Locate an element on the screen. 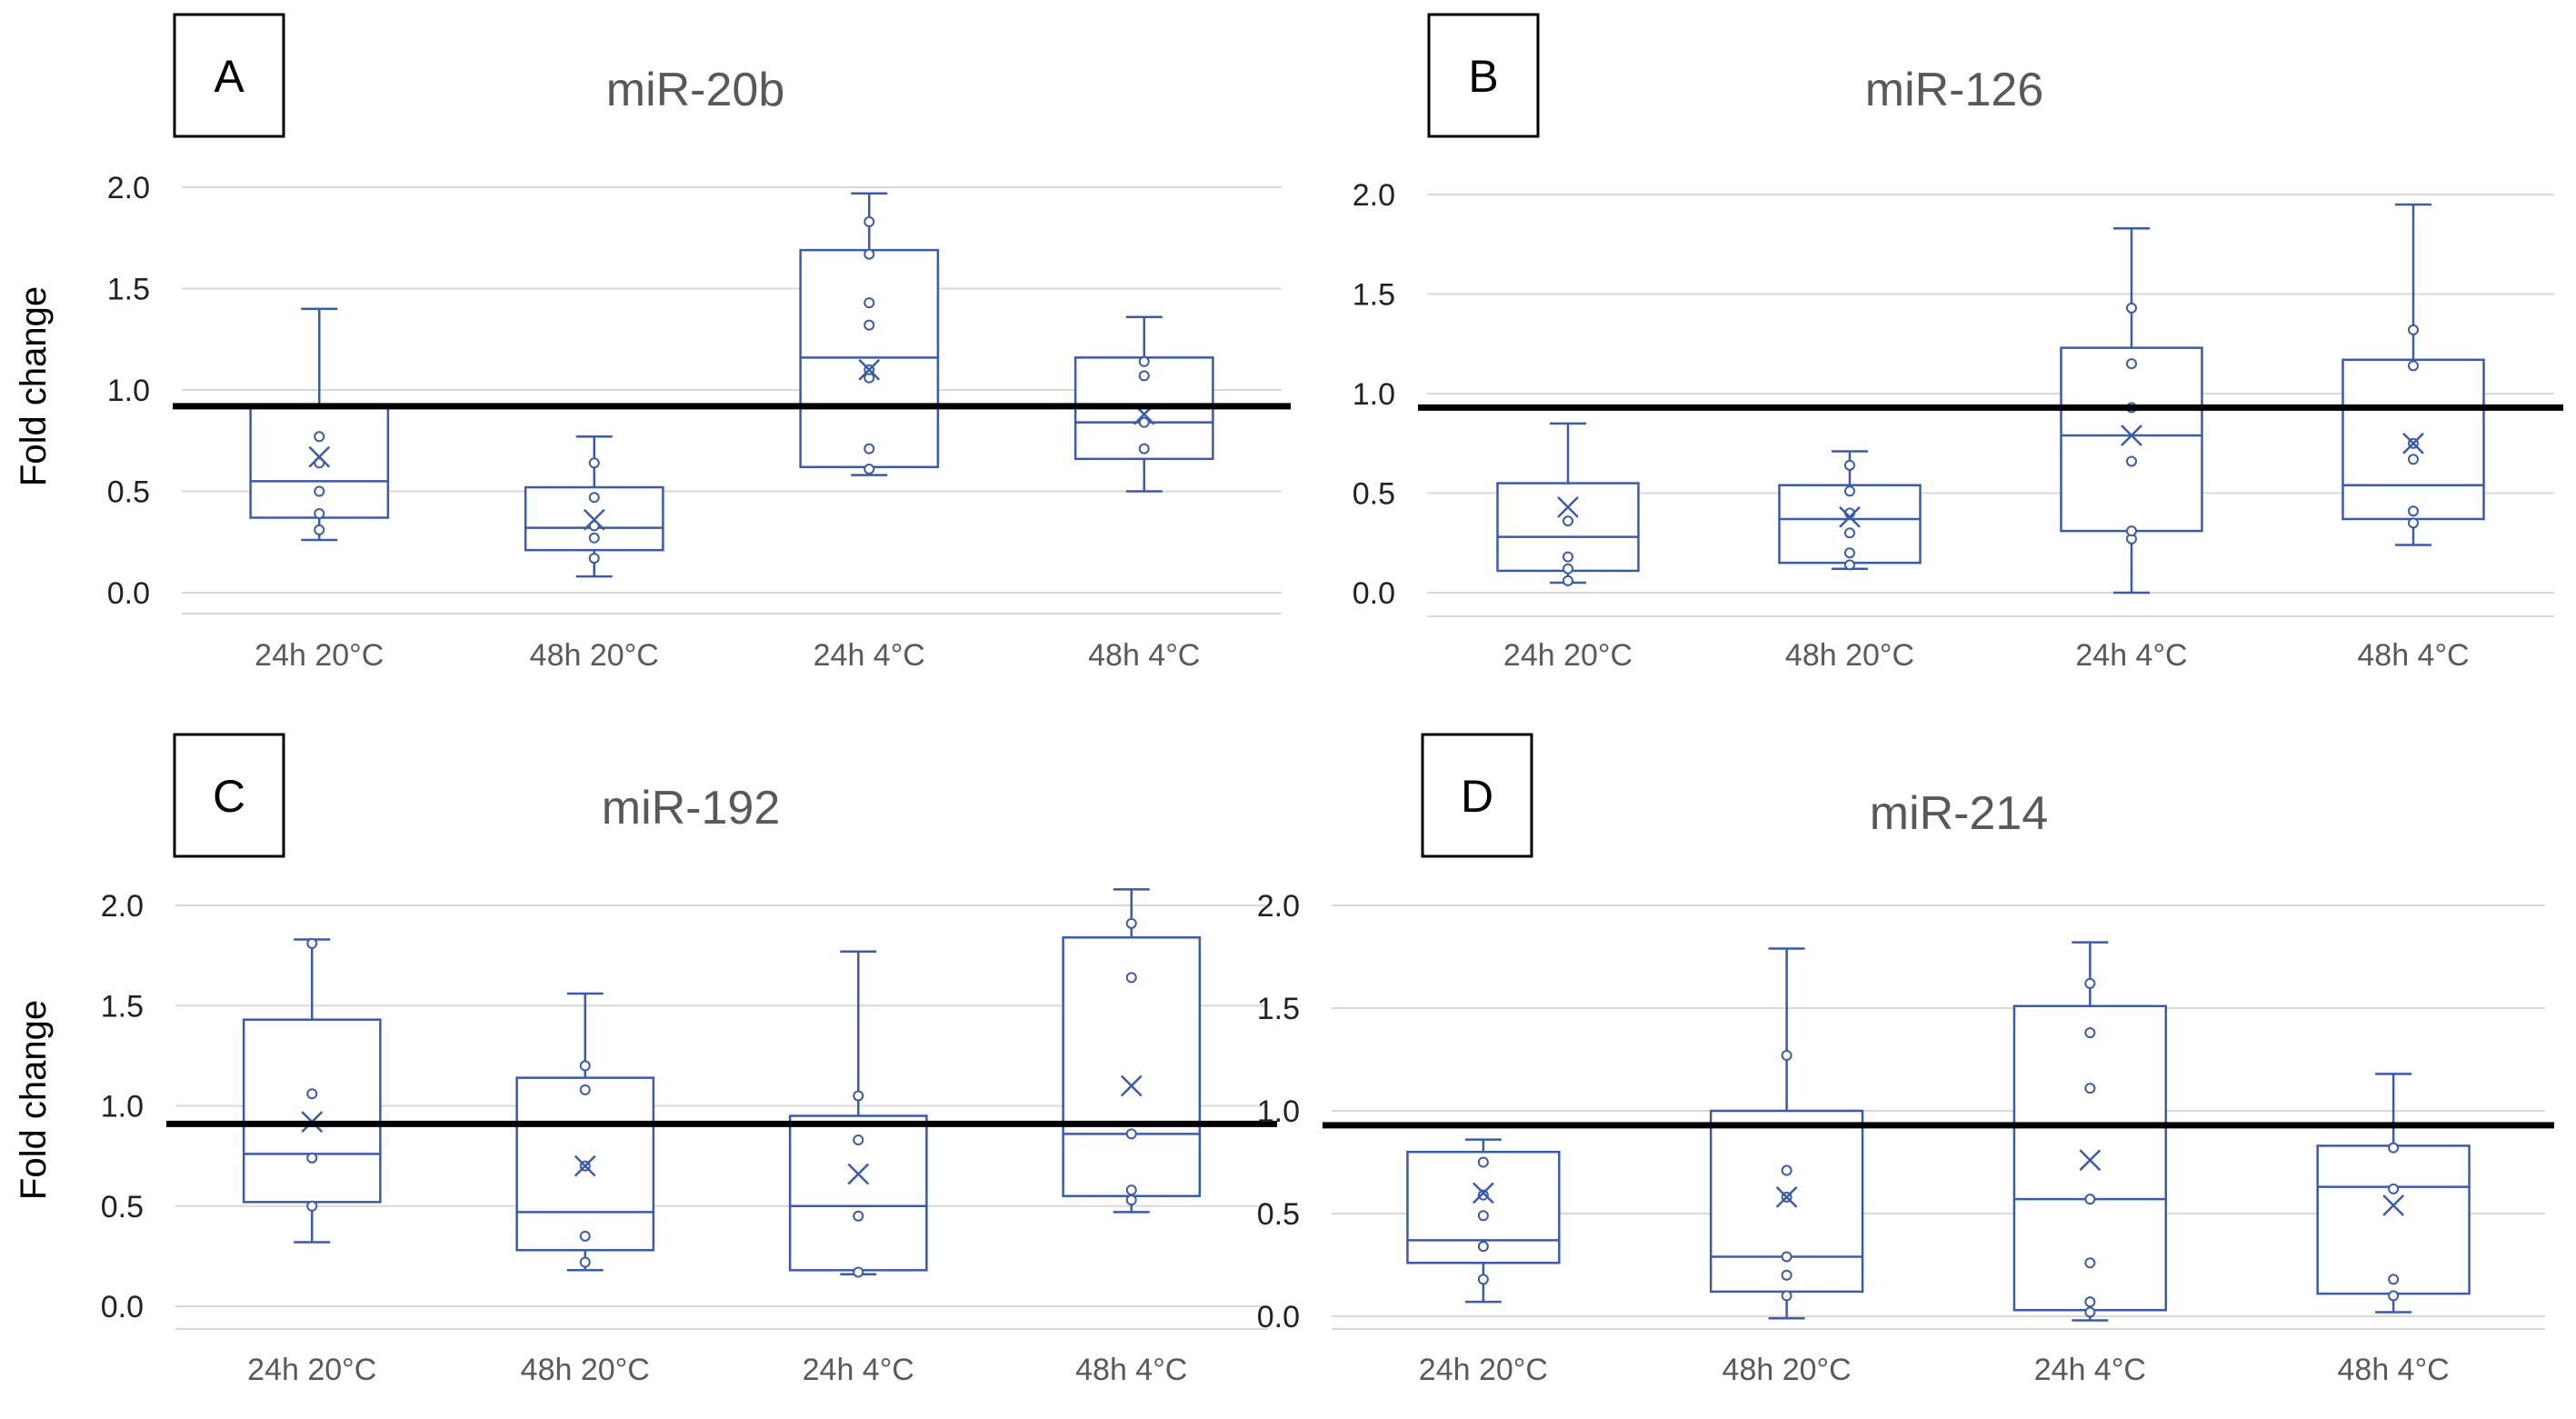 This screenshot has height=1419, width=2576. panel-letter: D is located at coordinates (1477, 797).